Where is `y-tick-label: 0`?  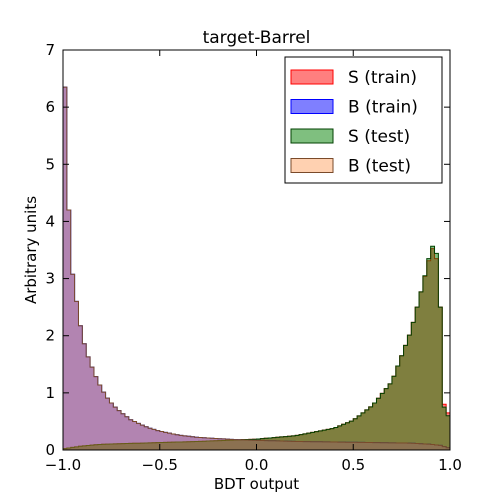
y-tick-label: 0 is located at coordinates (50, 450).